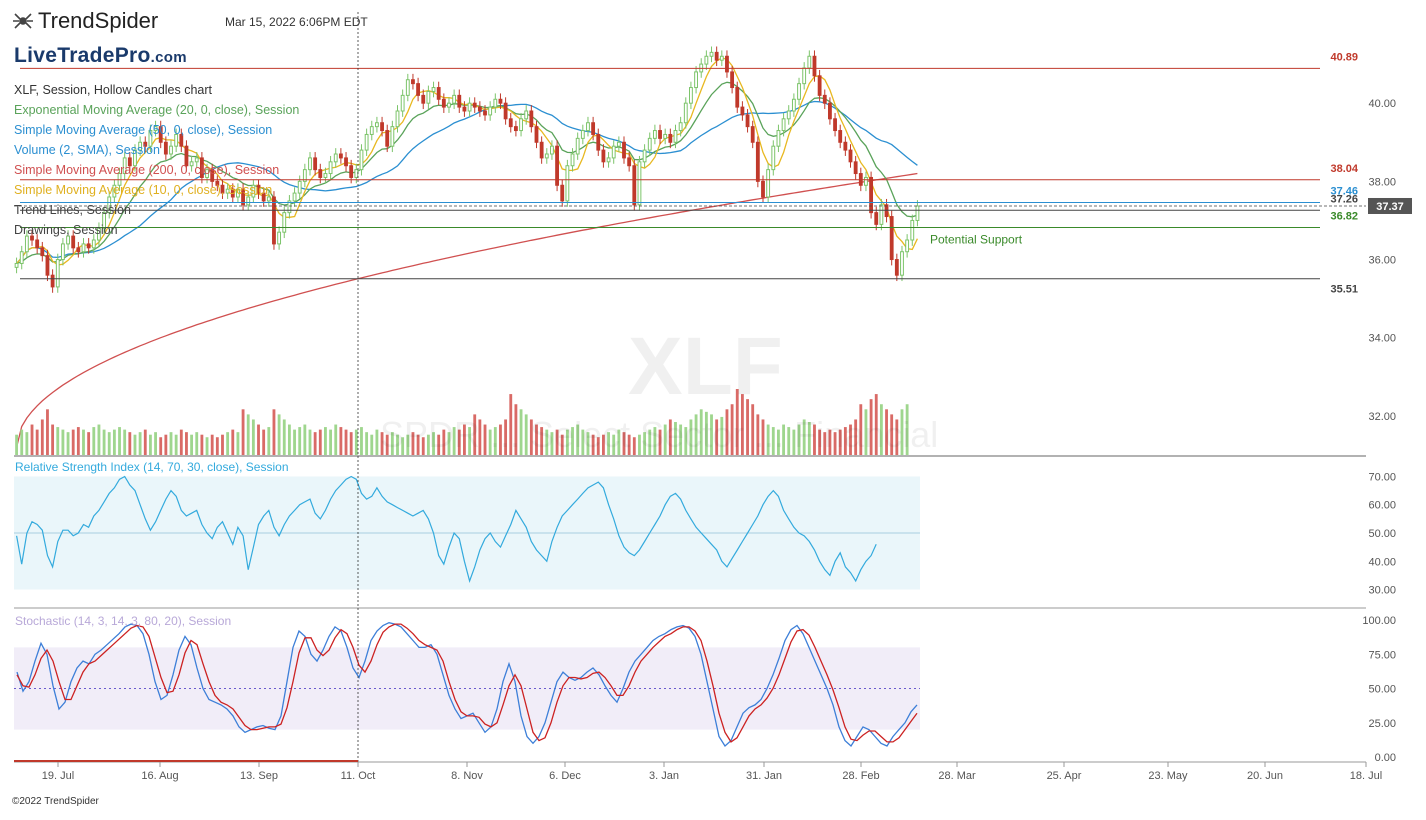 The width and height of the screenshot is (1426, 820). What do you see at coordinates (1382, 104) in the screenshot?
I see `price-axis-label: 40.00` at bounding box center [1382, 104].